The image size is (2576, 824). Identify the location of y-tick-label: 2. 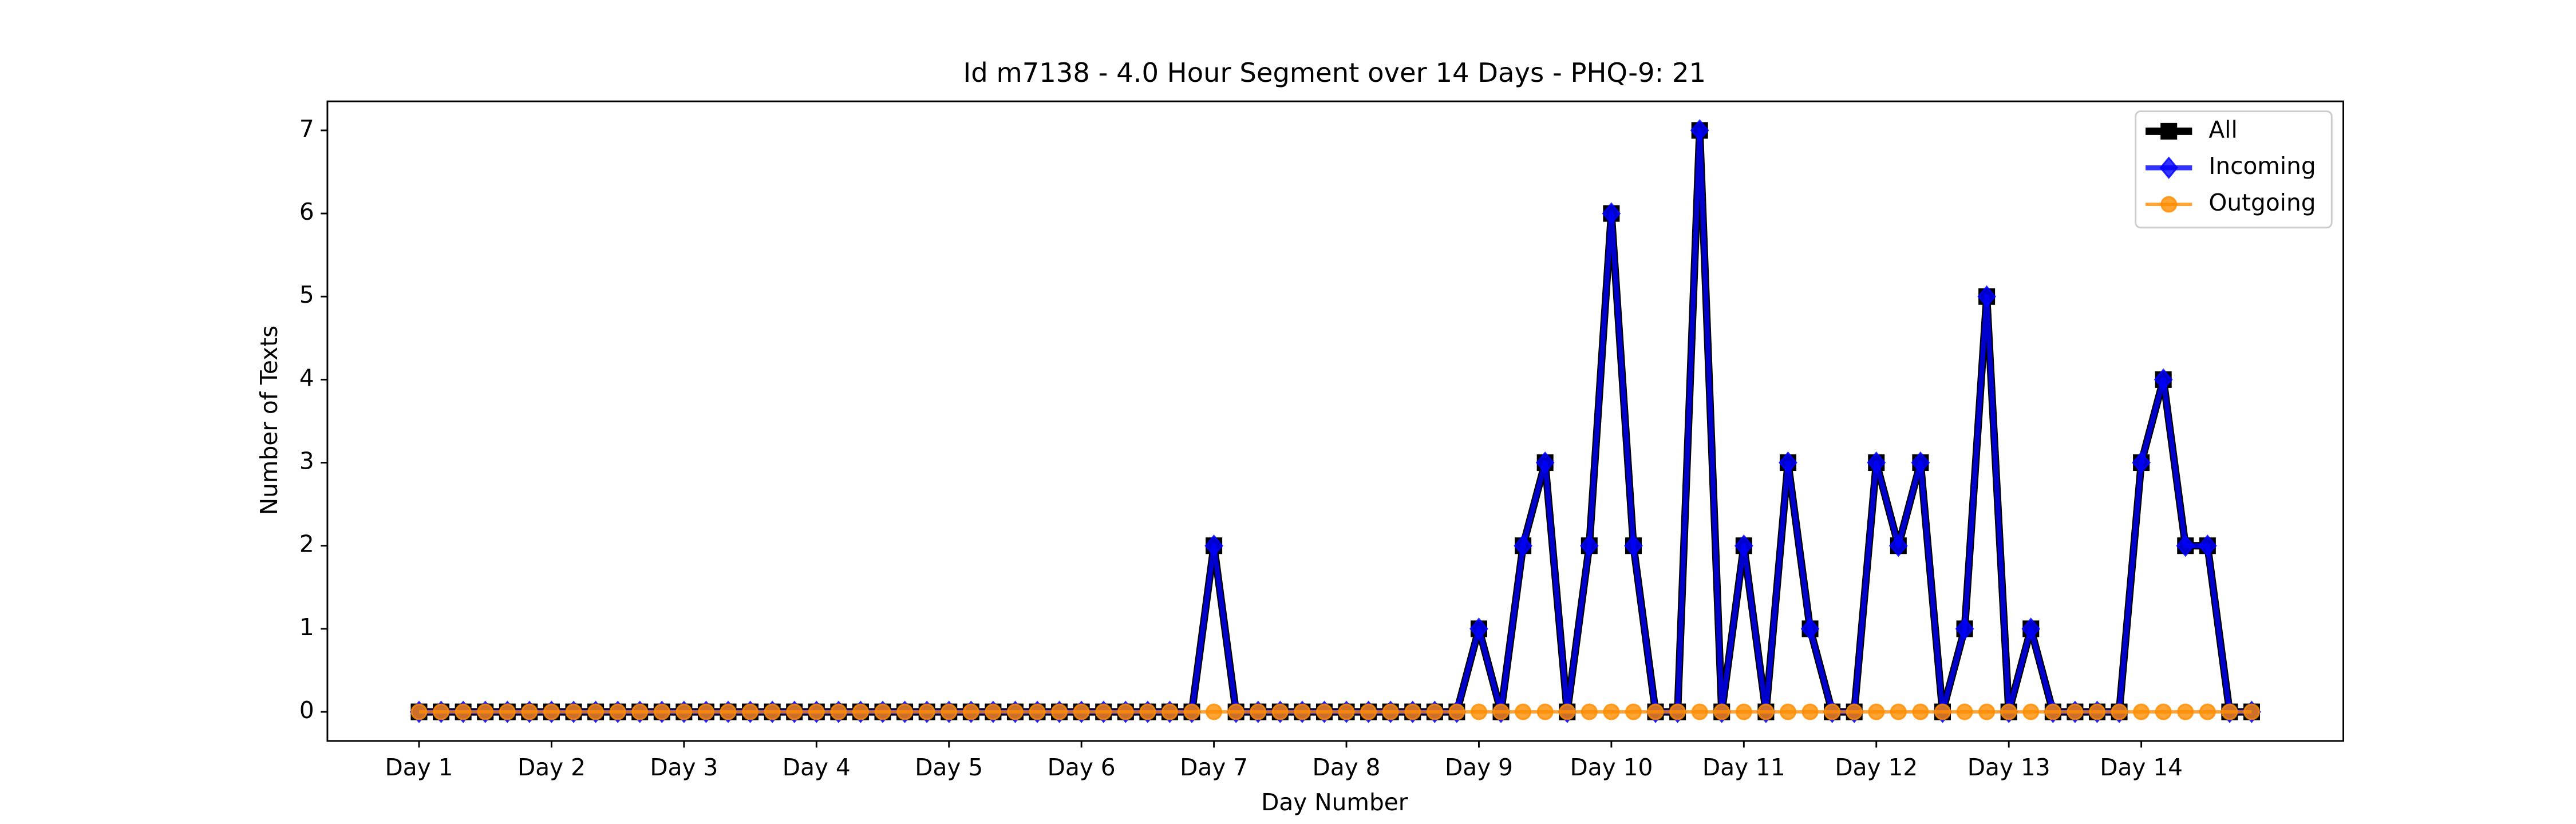
(306, 544).